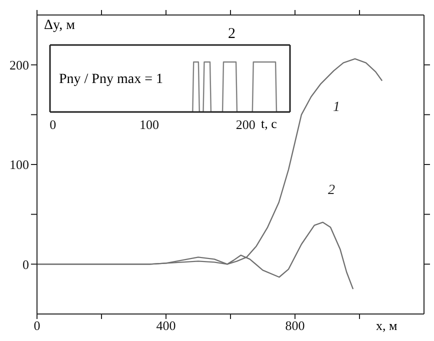 Image resolution: width=434 pixels, height=341 pixels. What do you see at coordinates (246, 124) in the screenshot?
I see `x-tick-label: 200` at bounding box center [246, 124].